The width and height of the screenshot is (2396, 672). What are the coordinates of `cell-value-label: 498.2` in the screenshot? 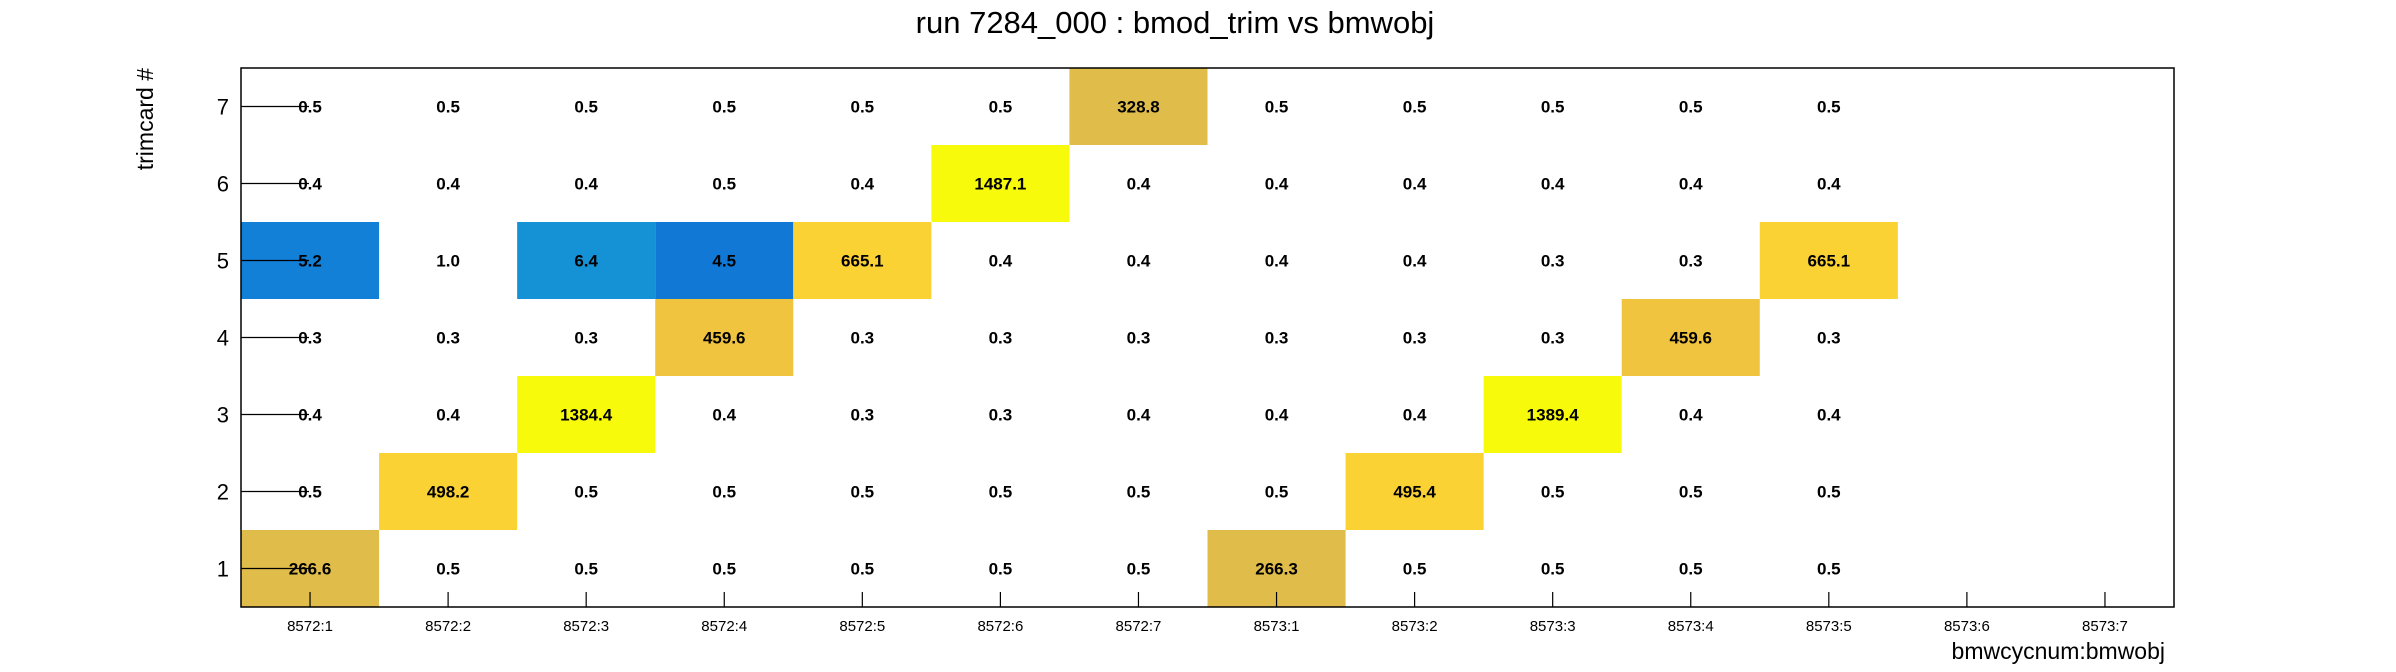 It's located at (448, 492).